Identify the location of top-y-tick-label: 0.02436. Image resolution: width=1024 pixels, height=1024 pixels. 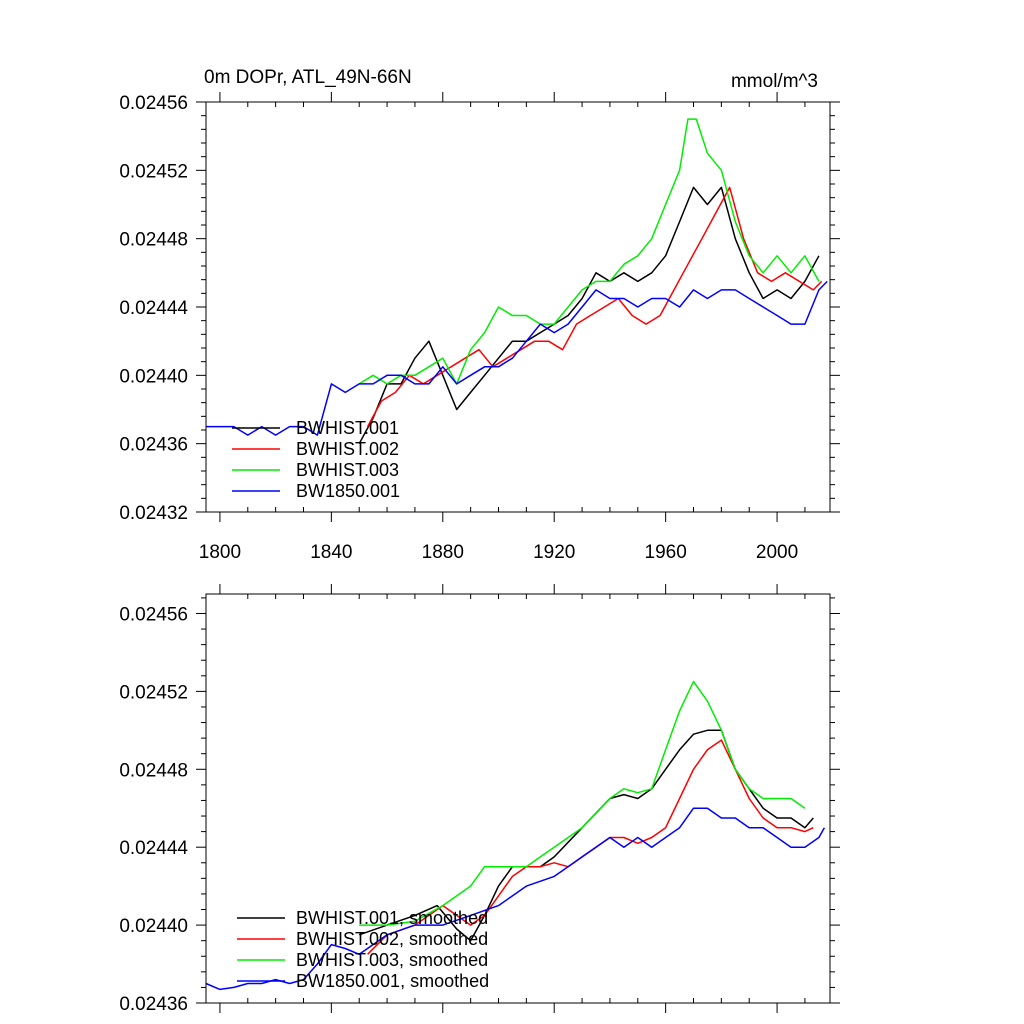
(153, 445).